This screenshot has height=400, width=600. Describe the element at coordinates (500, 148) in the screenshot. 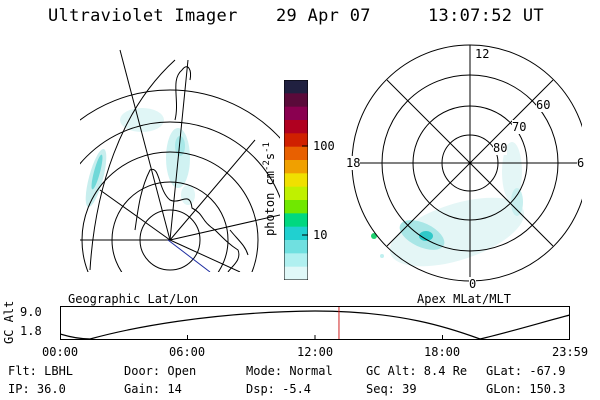

I see `mlat-80-label: 80` at that location.